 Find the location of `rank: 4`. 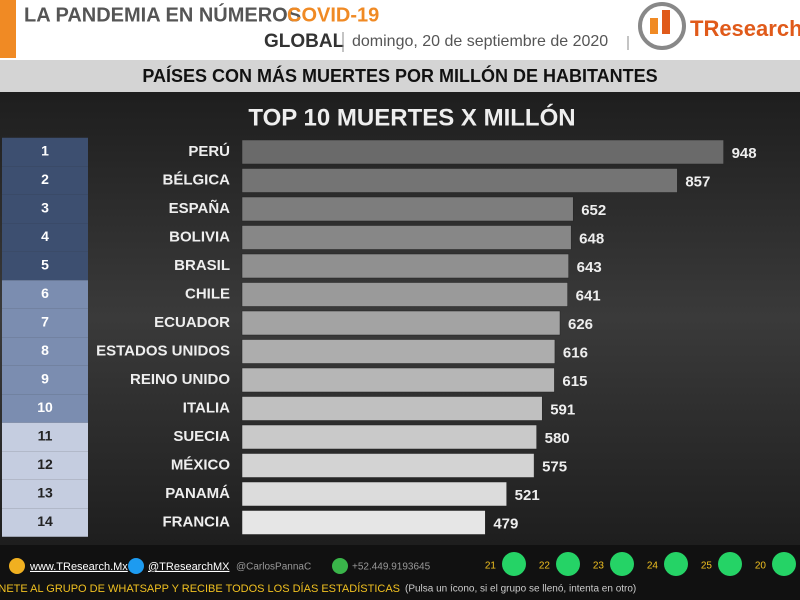

rank: 4 is located at coordinates (45, 236).